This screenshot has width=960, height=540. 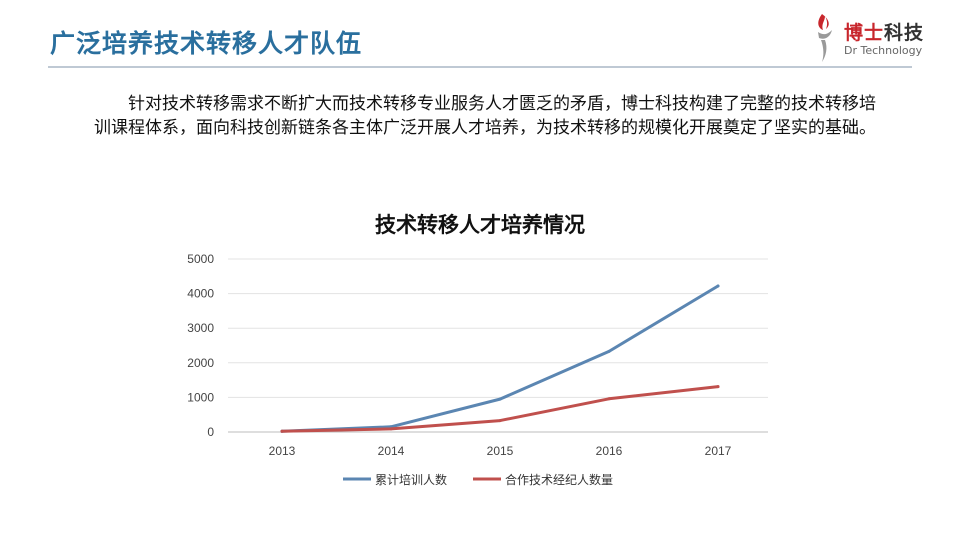 I want to click on x-tick-label: 2013, so click(x=282, y=451).